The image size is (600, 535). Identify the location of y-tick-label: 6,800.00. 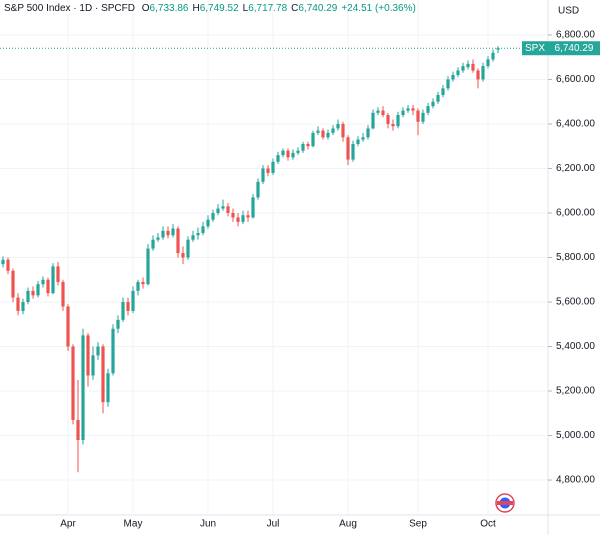
(575, 35).